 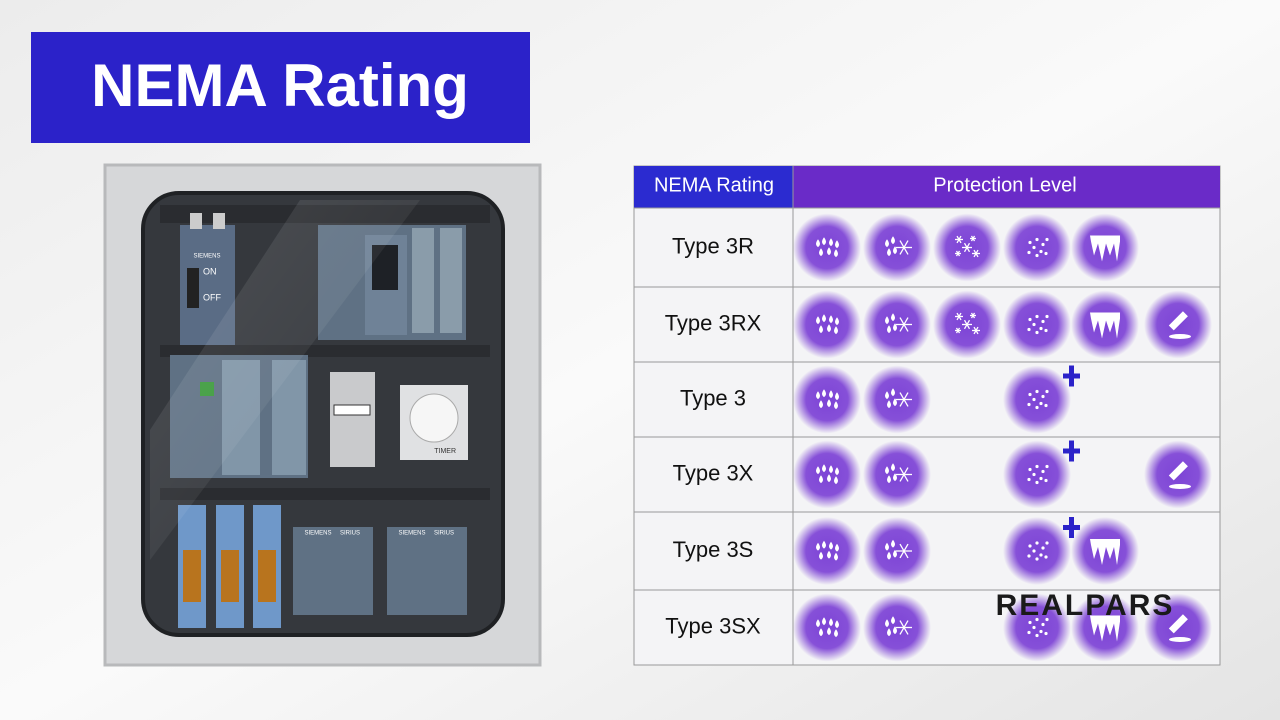 I want to click on row-label: Type 3RX, so click(x=713, y=322).